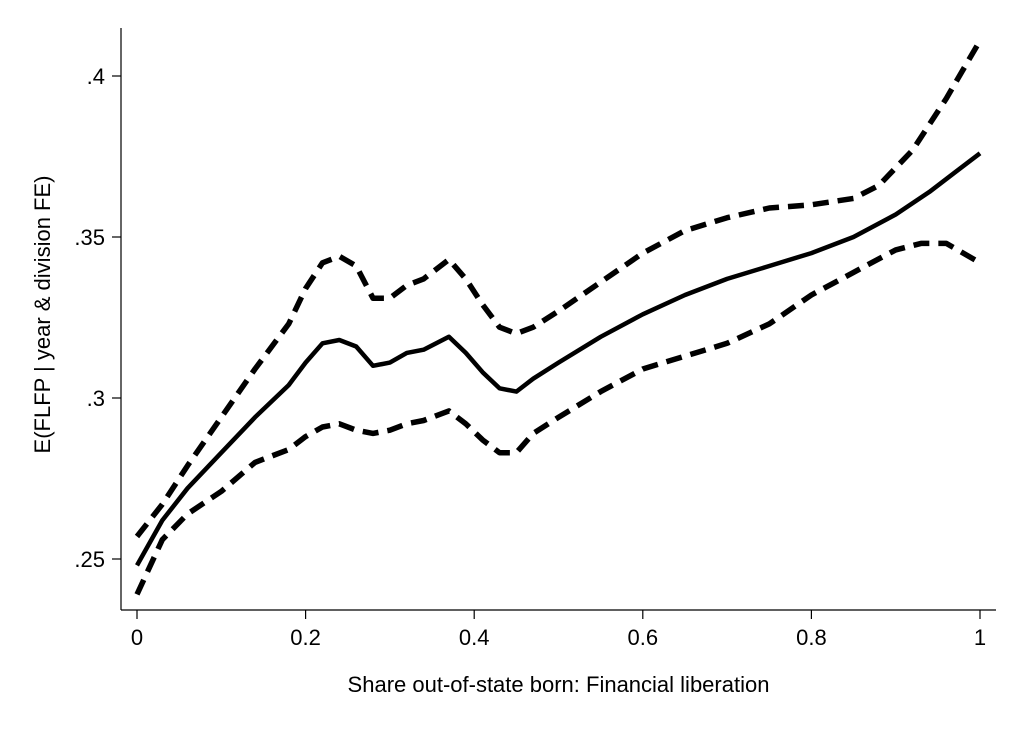 This screenshot has height=745, width=1024. What do you see at coordinates (558, 630) in the screenshot?
I see `x-axis-ticks: 0 0.2 0.4 0.6 0.8 1` at bounding box center [558, 630].